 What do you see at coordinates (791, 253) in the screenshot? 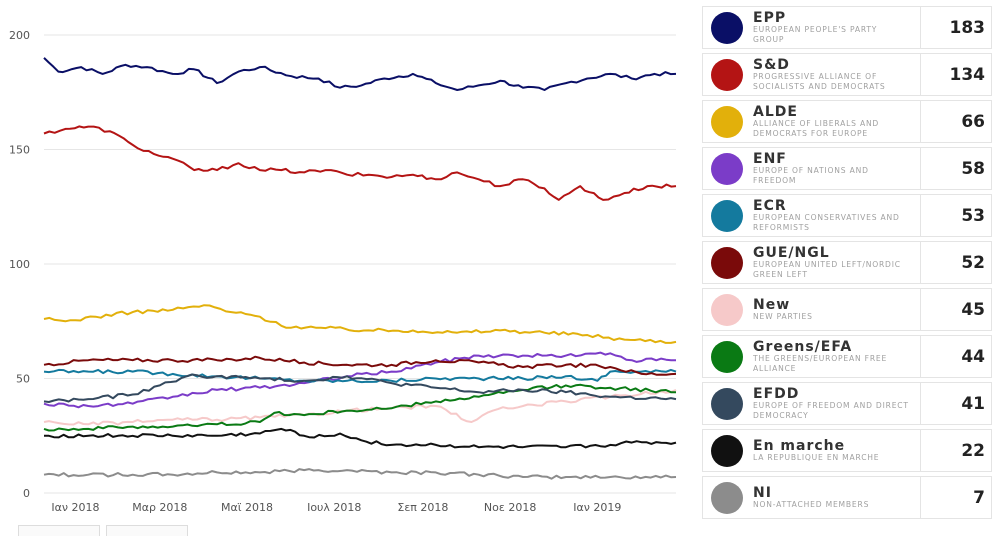
I see `party-abbr: GUE/NGL` at bounding box center [791, 253].